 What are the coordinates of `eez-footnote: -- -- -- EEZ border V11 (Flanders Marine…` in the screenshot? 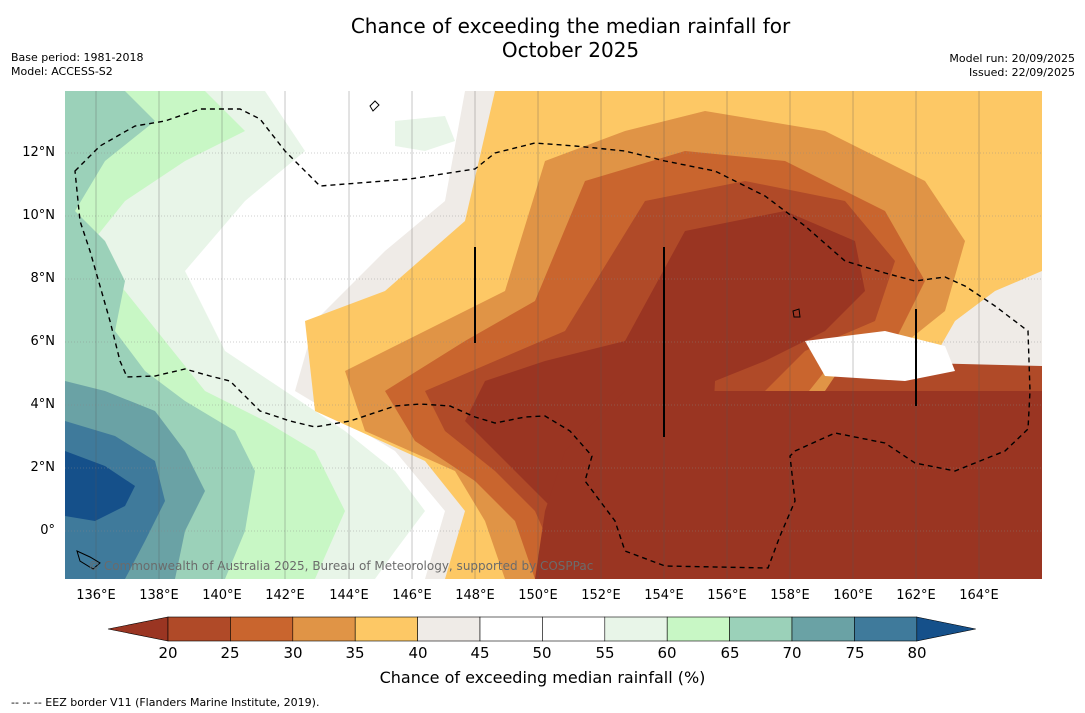 It's located at (165, 702).